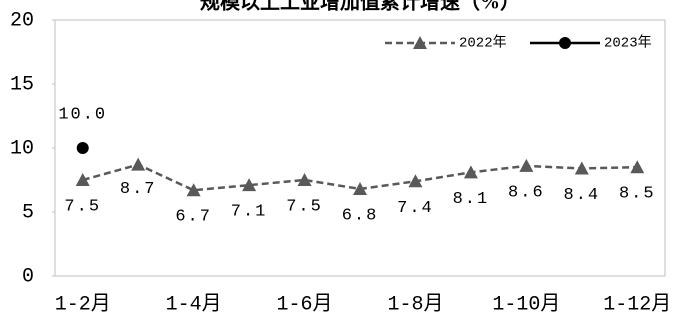 The height and width of the screenshot is (322, 676). Describe the element at coordinates (628, 43) in the screenshot. I see `legend-label: 2023年` at that location.